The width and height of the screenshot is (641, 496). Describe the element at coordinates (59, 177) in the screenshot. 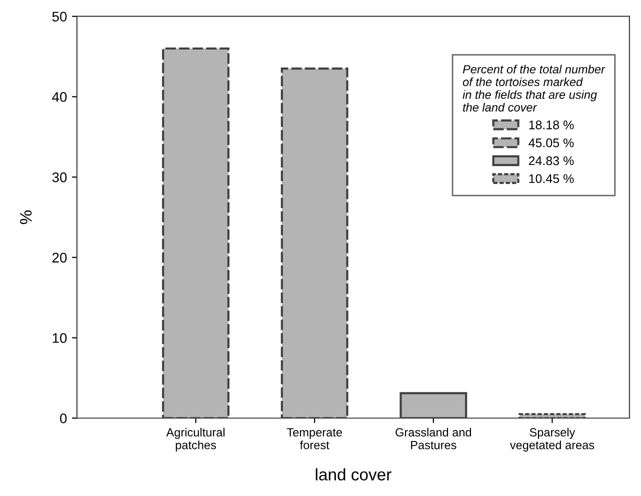

I see `y-tick-label: 30` at that location.